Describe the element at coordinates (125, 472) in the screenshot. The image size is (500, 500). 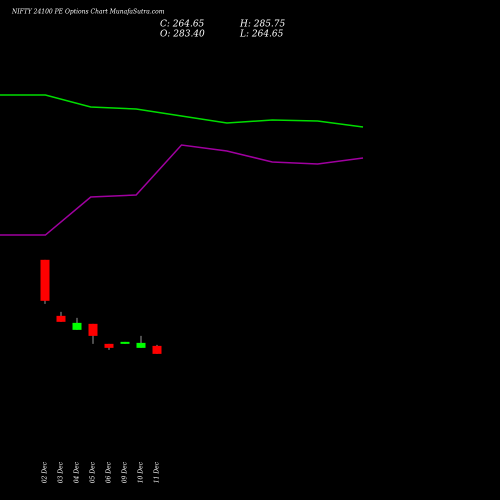
I see `x-tick-label: 09 Dec` at that location.